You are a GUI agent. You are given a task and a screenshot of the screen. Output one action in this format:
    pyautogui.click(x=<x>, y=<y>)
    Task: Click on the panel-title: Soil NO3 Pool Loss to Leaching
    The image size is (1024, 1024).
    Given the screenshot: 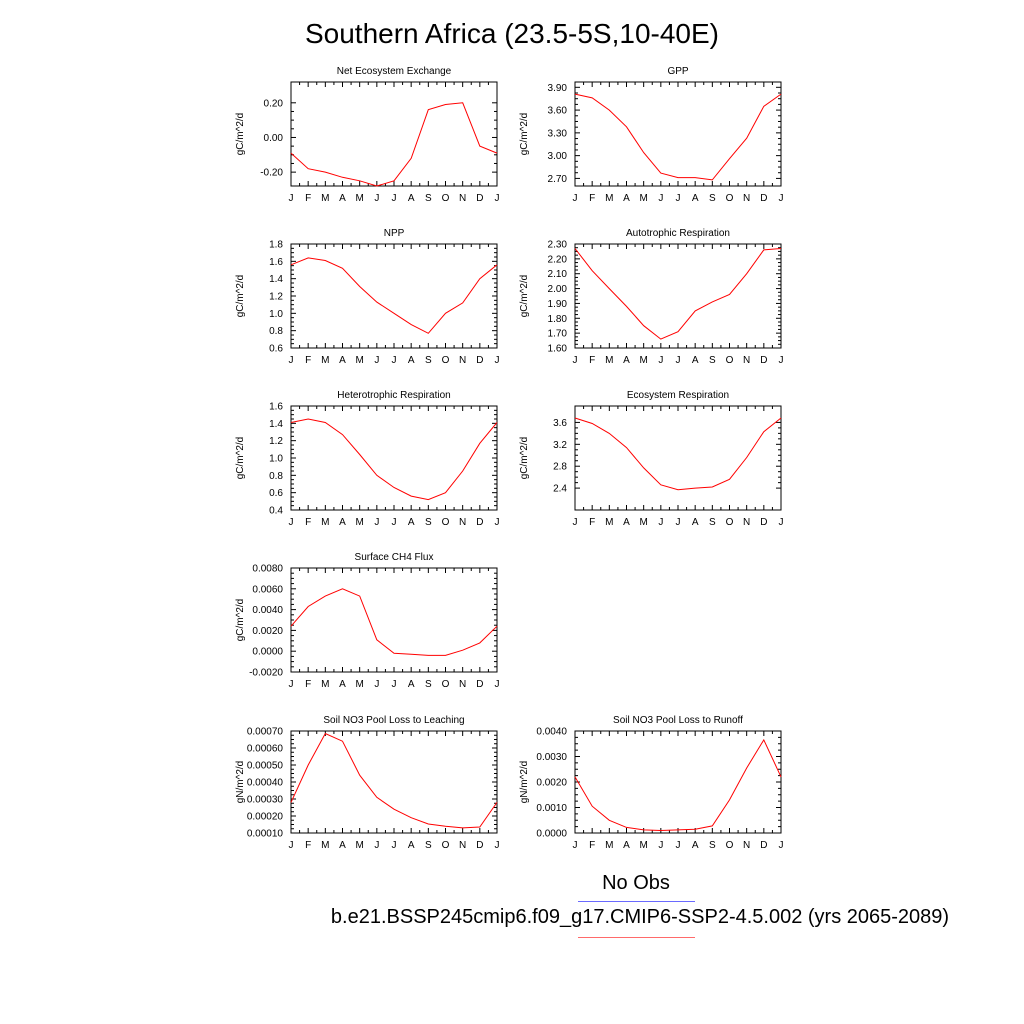 What is the action you would take?
    pyautogui.click(x=393, y=720)
    